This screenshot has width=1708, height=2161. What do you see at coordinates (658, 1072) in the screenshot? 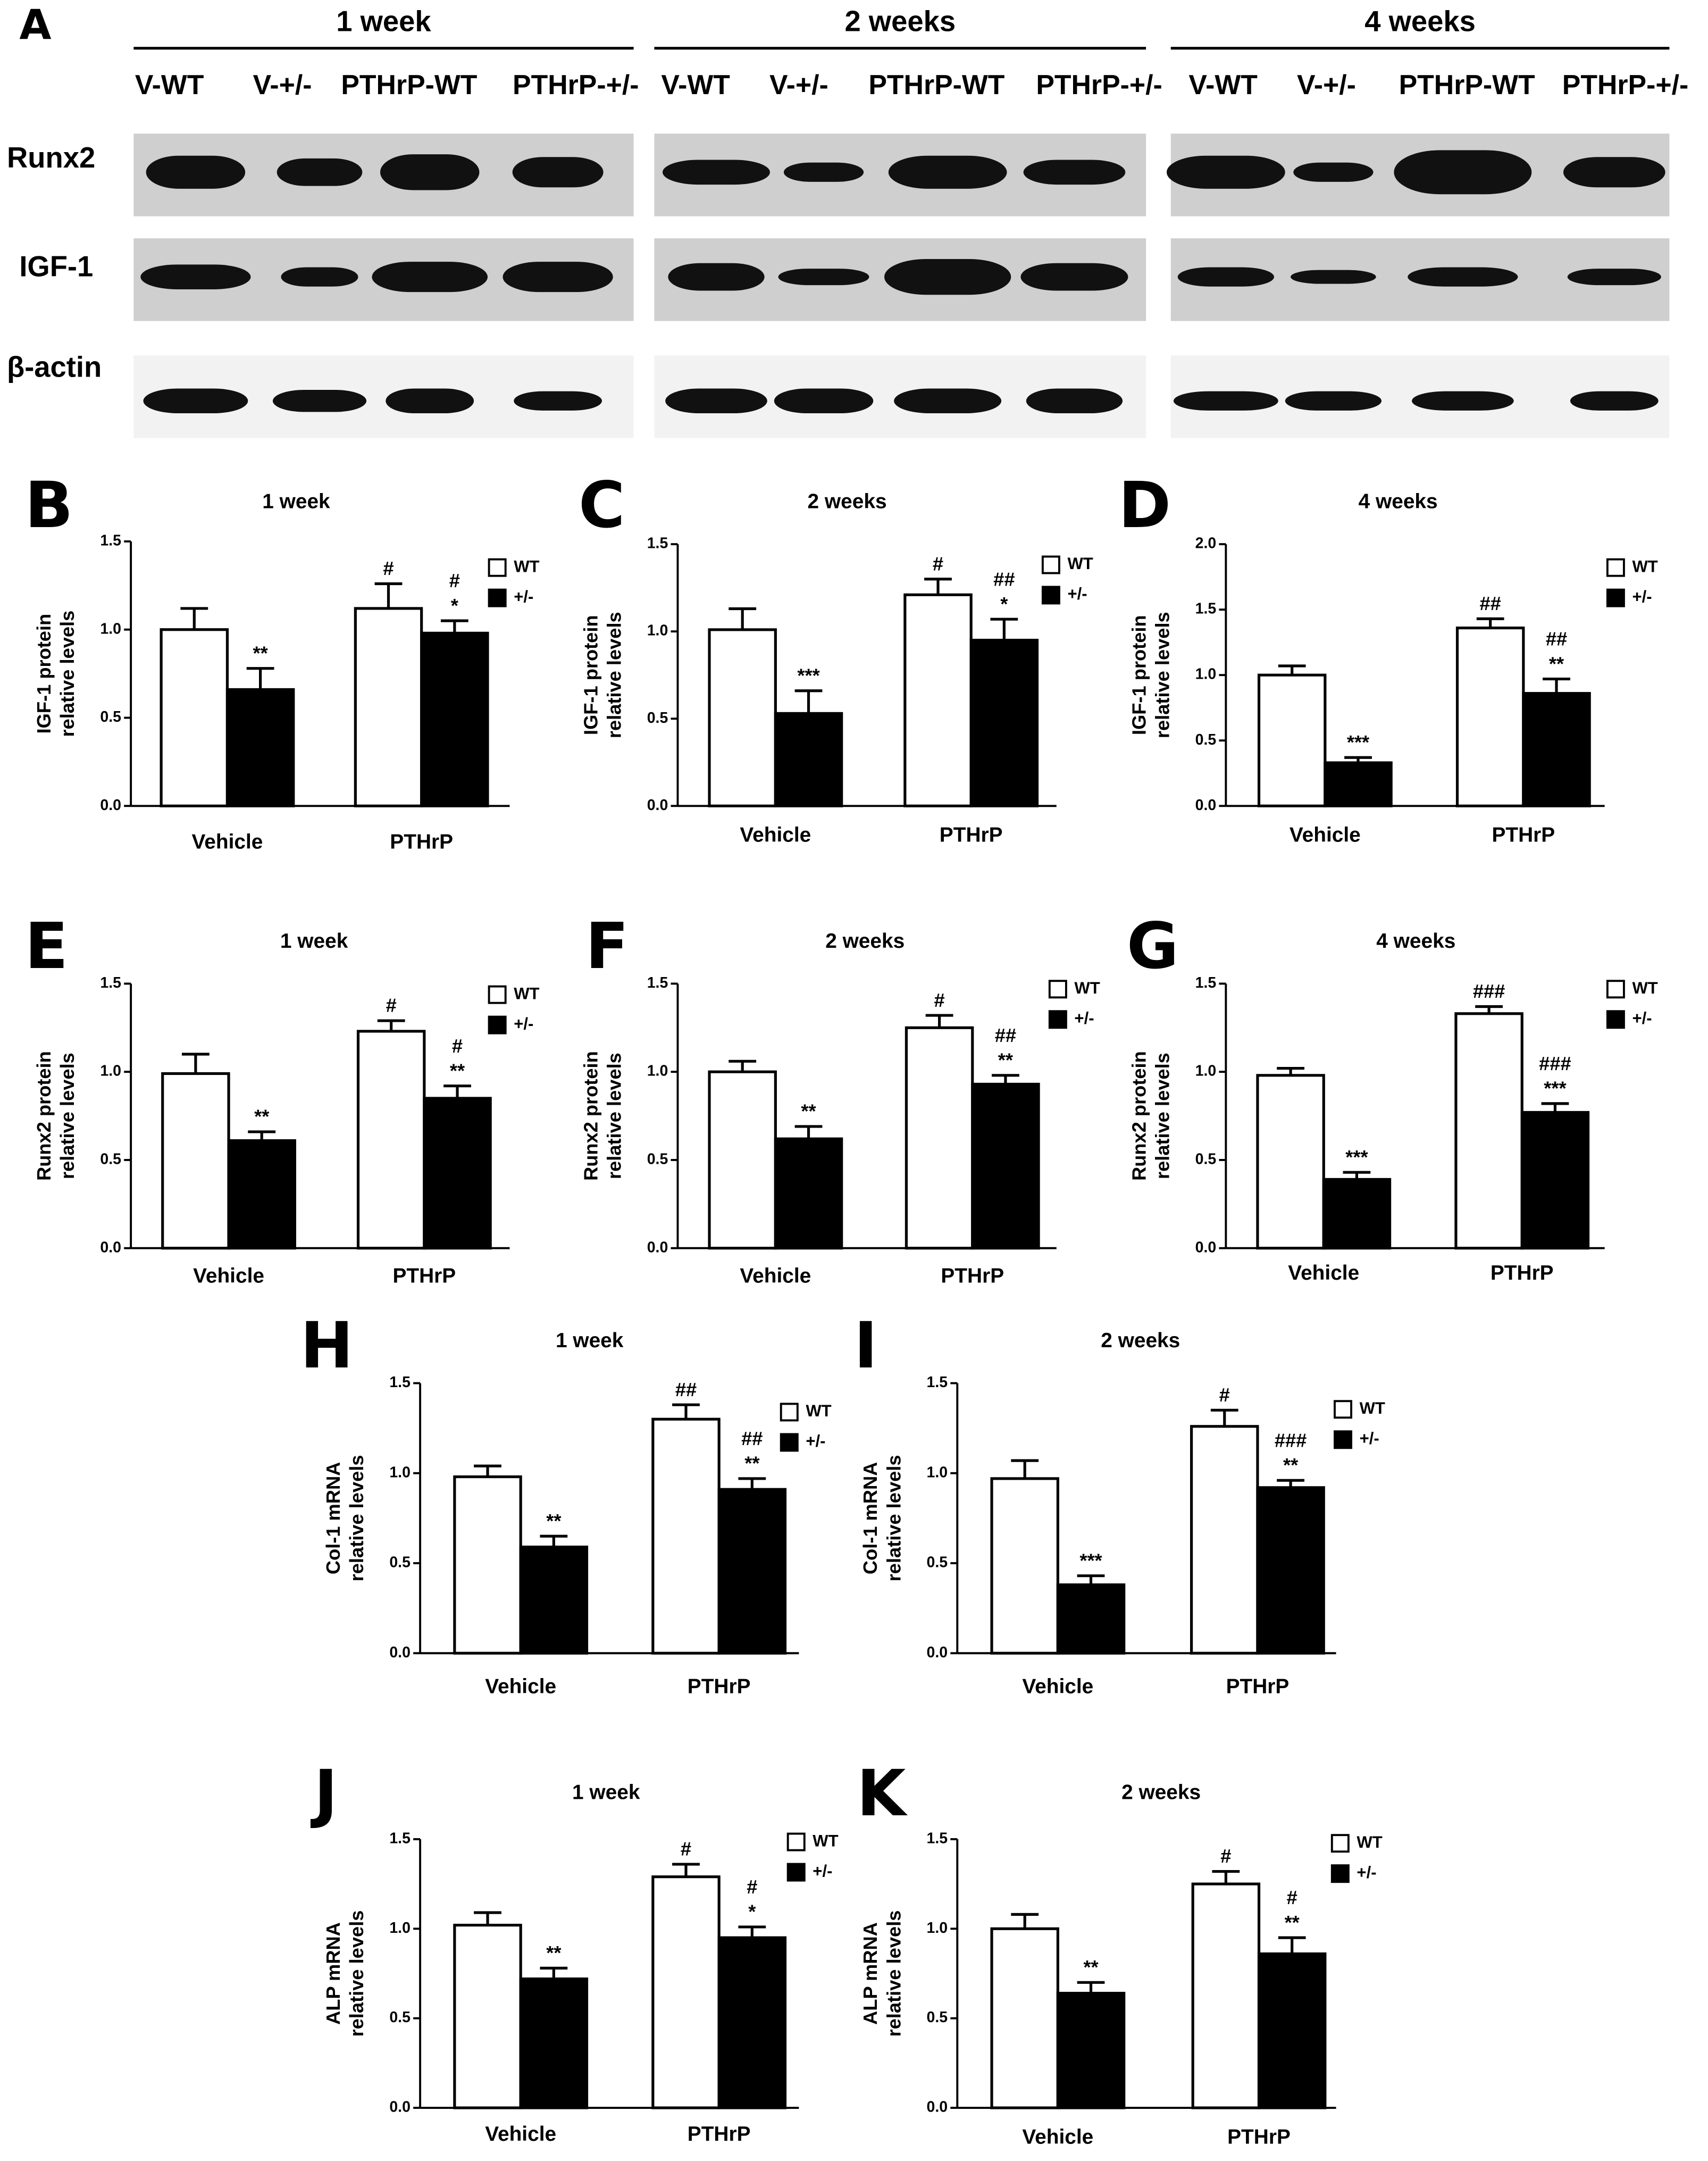
I see `y-tick-label: 1.0` at bounding box center [658, 1072].